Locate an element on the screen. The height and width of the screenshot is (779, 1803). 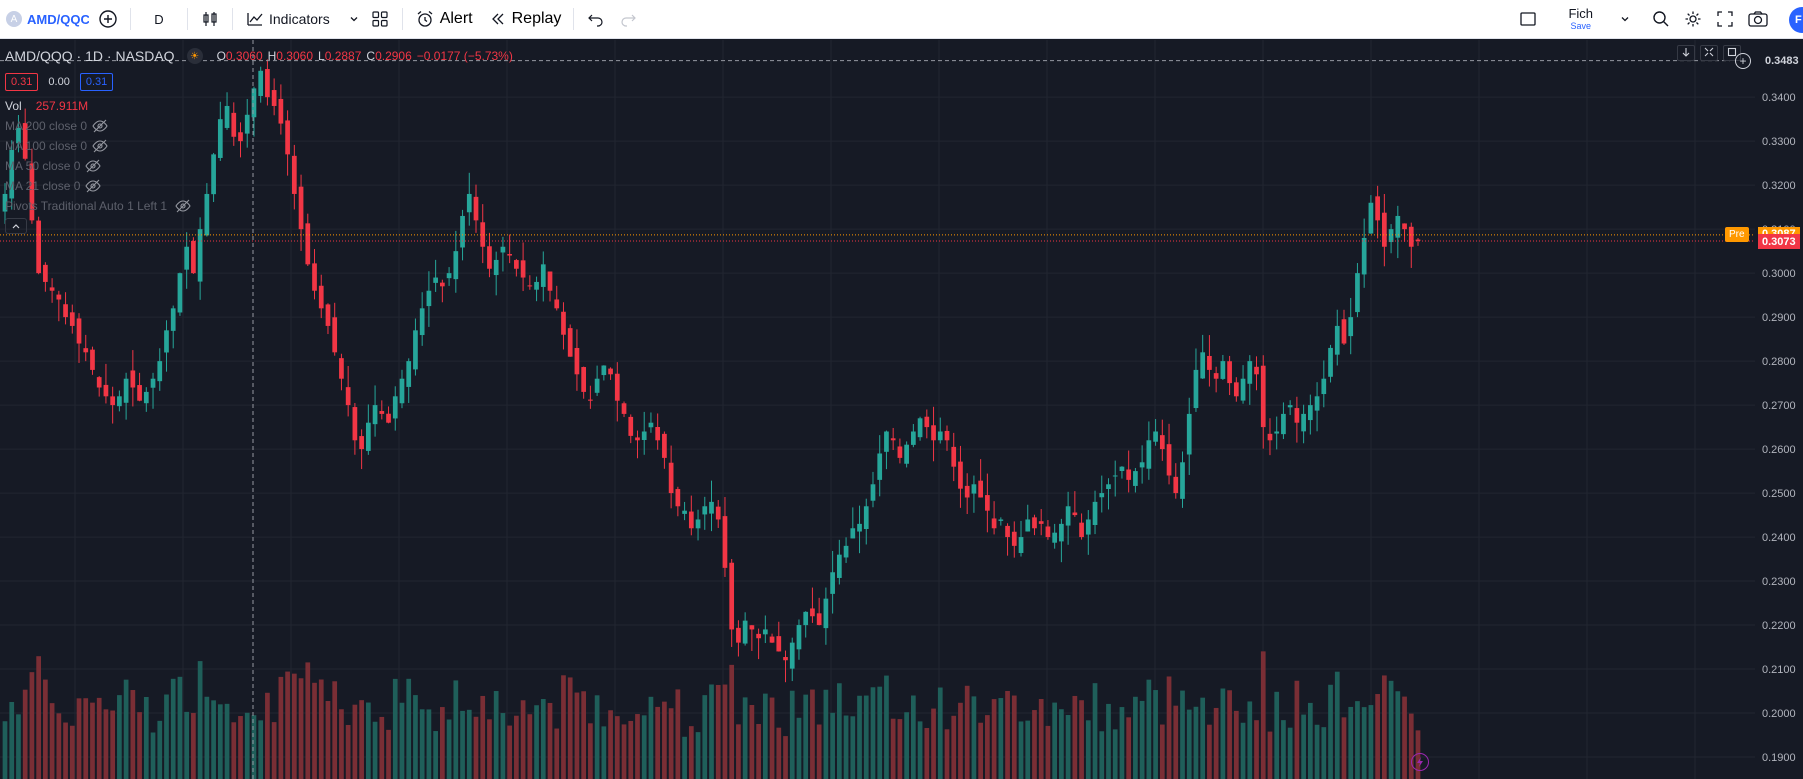
volume-legend-row: Vol 257.911M is located at coordinates (259, 106).